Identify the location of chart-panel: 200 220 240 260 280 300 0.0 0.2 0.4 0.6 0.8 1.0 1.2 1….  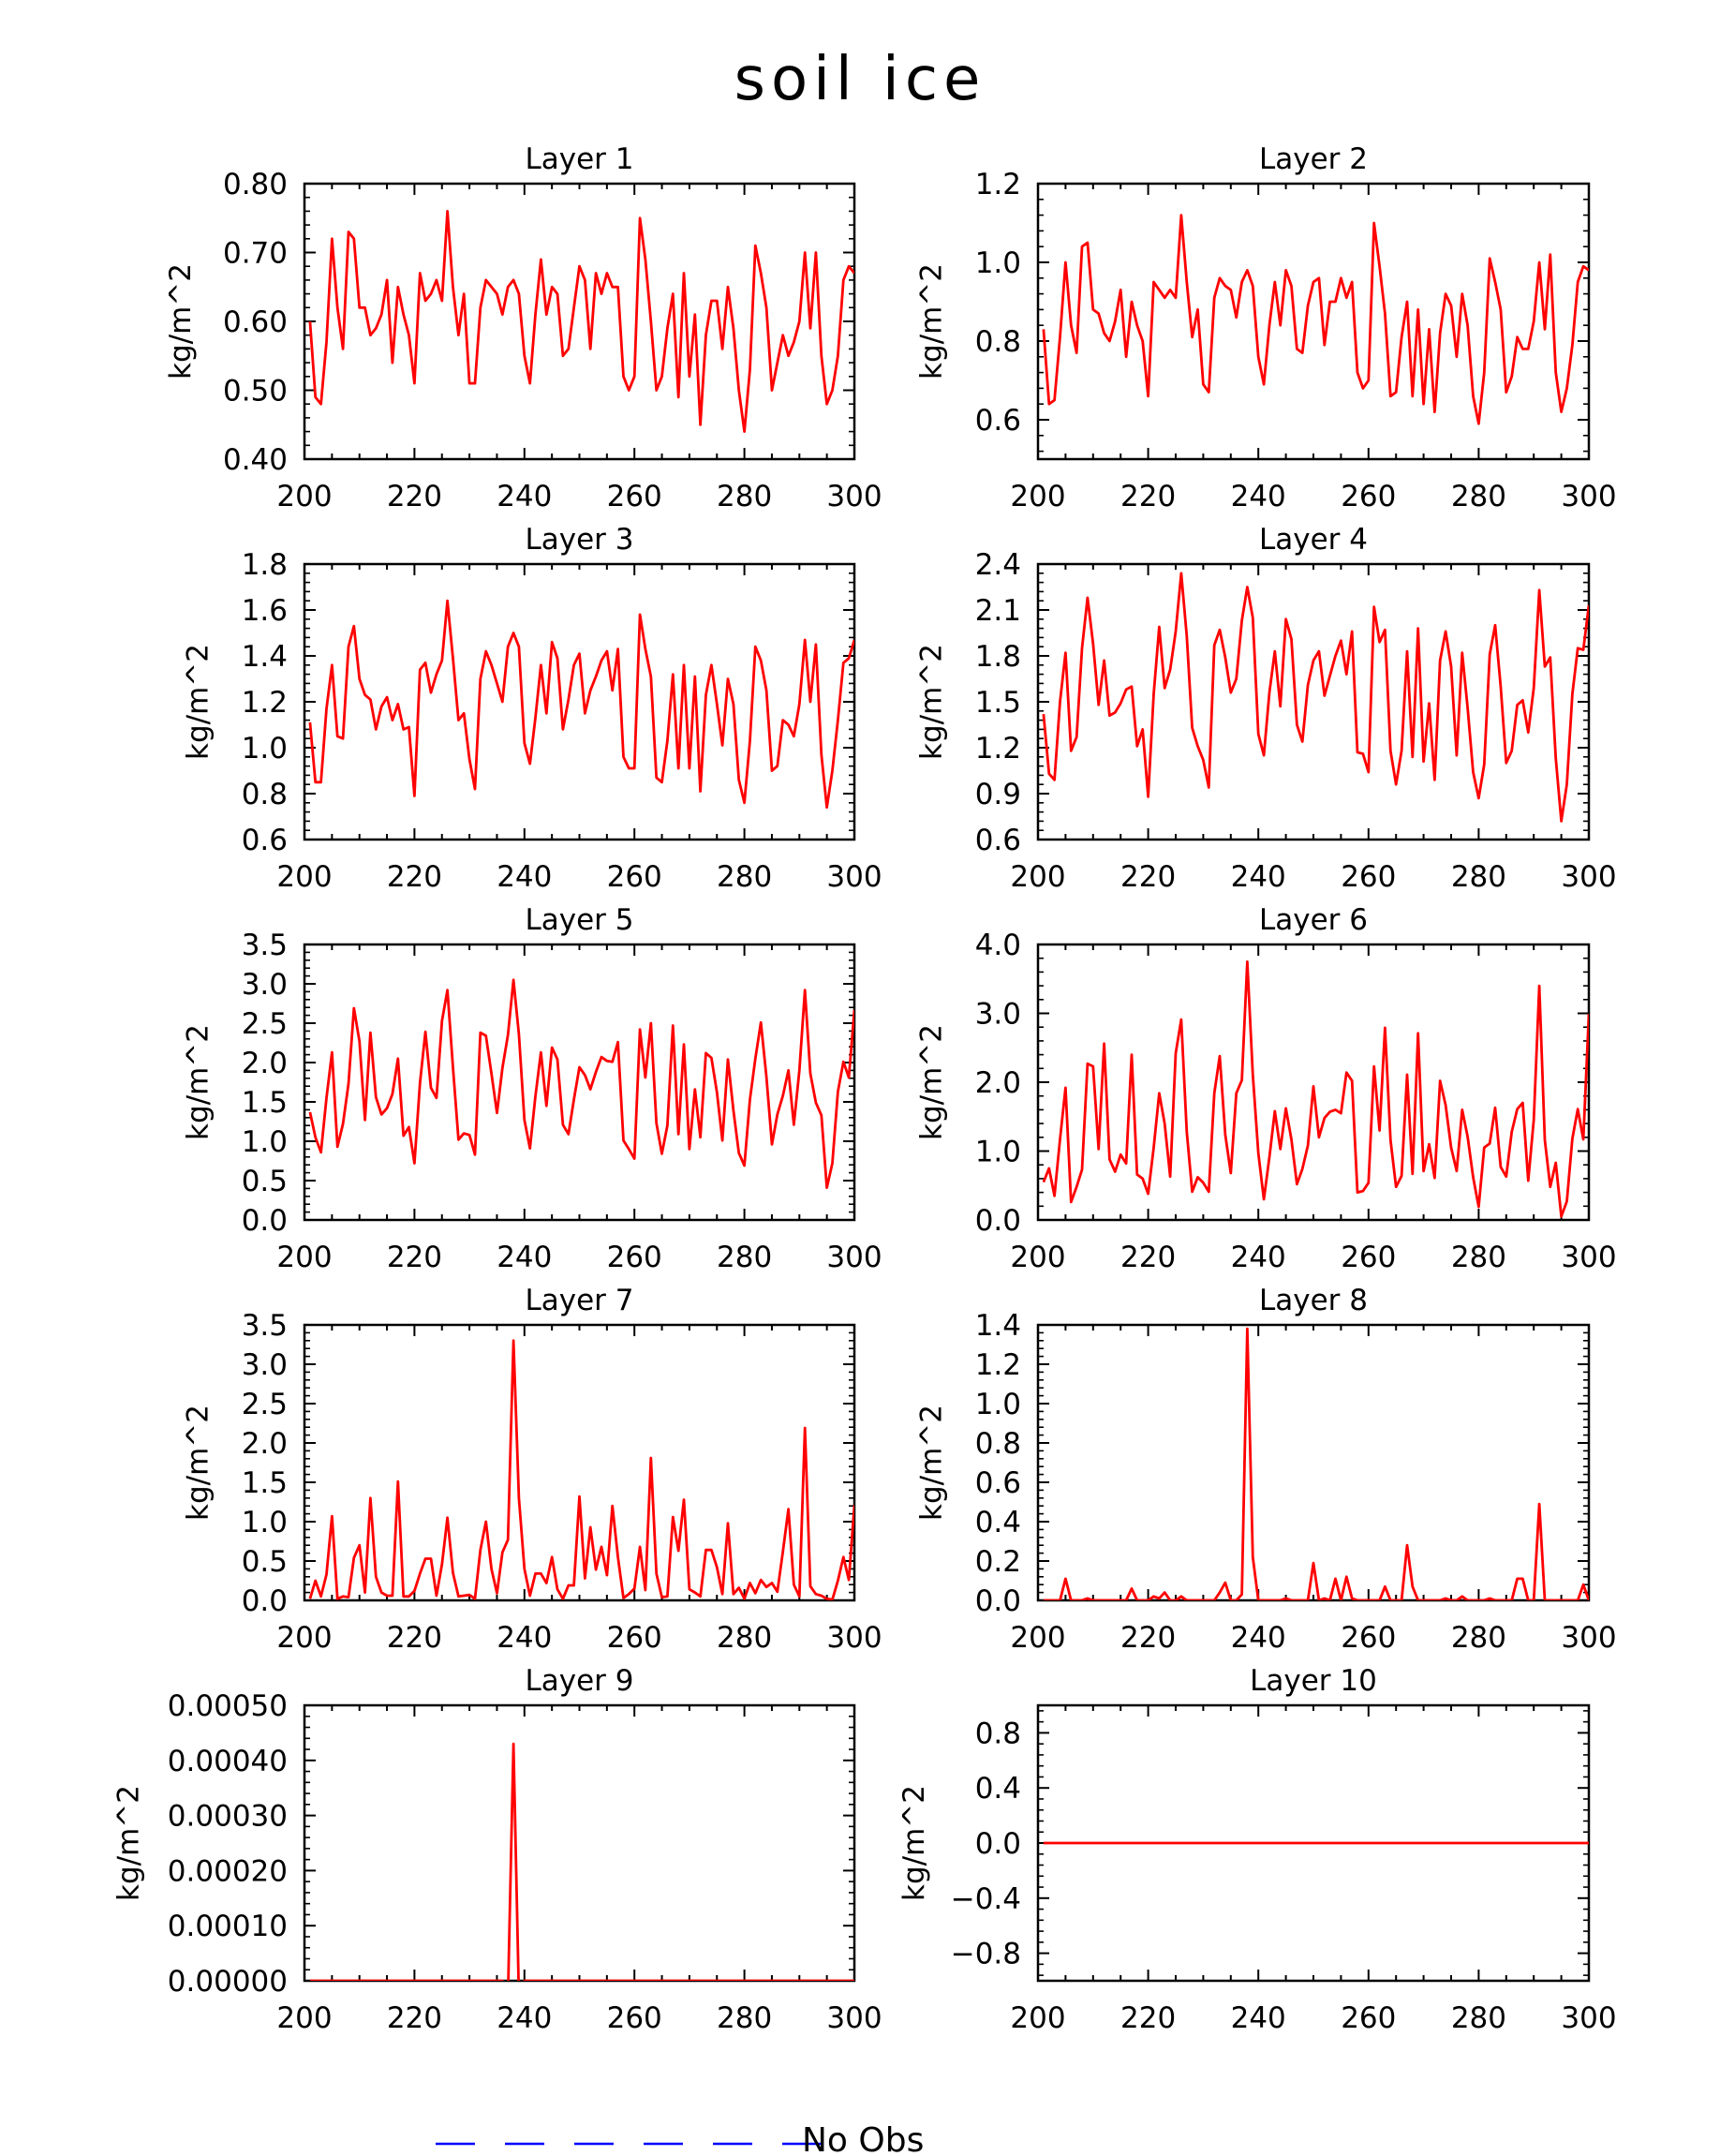
(1266, 1470).